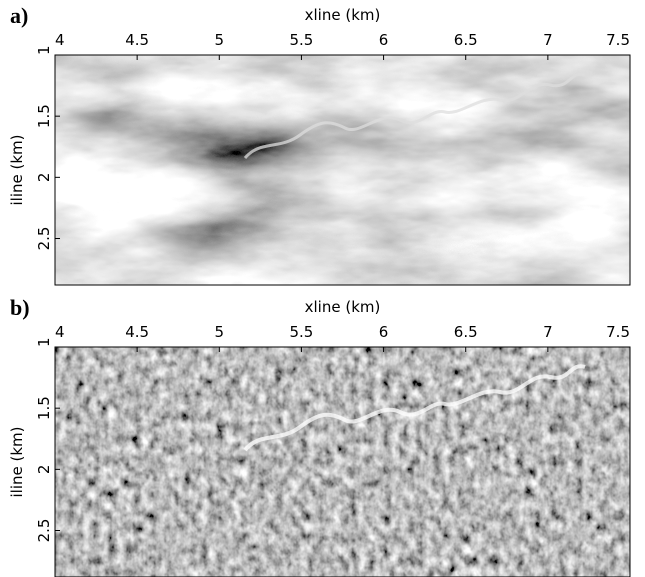 The height and width of the screenshot is (577, 645). What do you see at coordinates (19, 15) in the screenshot?
I see `panel-label: a)` at bounding box center [19, 15].